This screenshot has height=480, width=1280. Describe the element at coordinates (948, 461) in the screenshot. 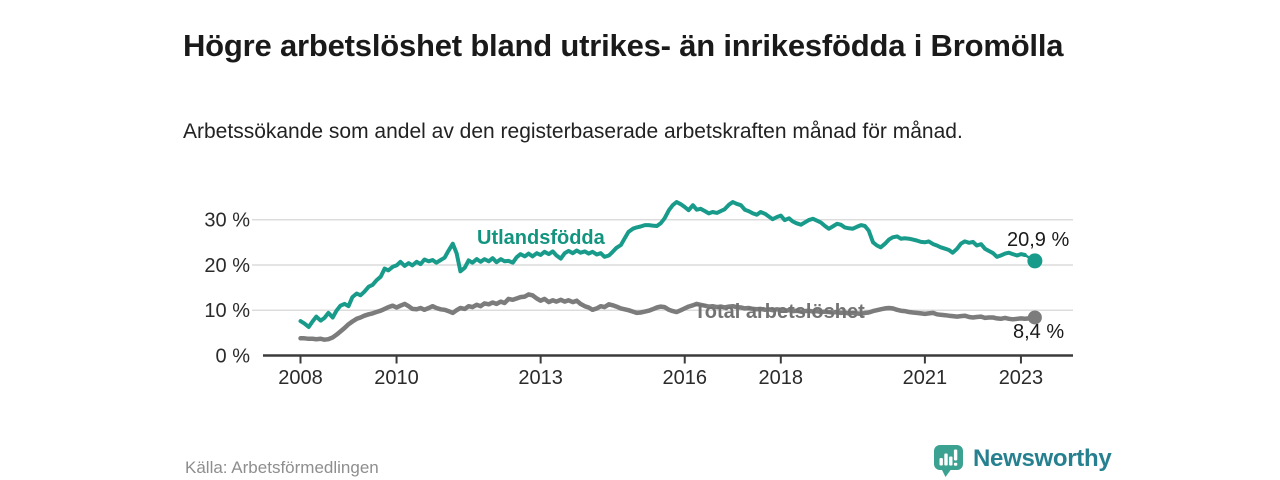

I see `newsworthy-logo-icon` at that location.